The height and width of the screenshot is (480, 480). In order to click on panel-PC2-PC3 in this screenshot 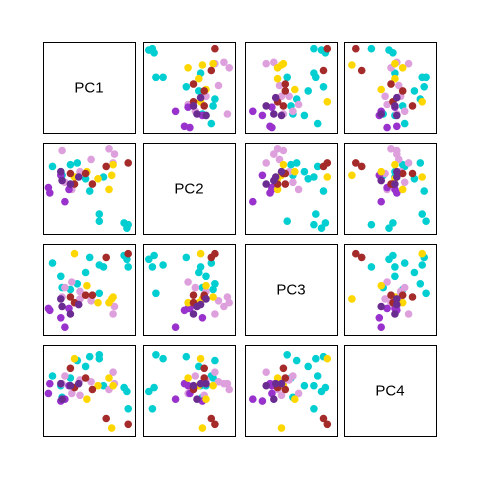, I will do `click(291, 189)`.